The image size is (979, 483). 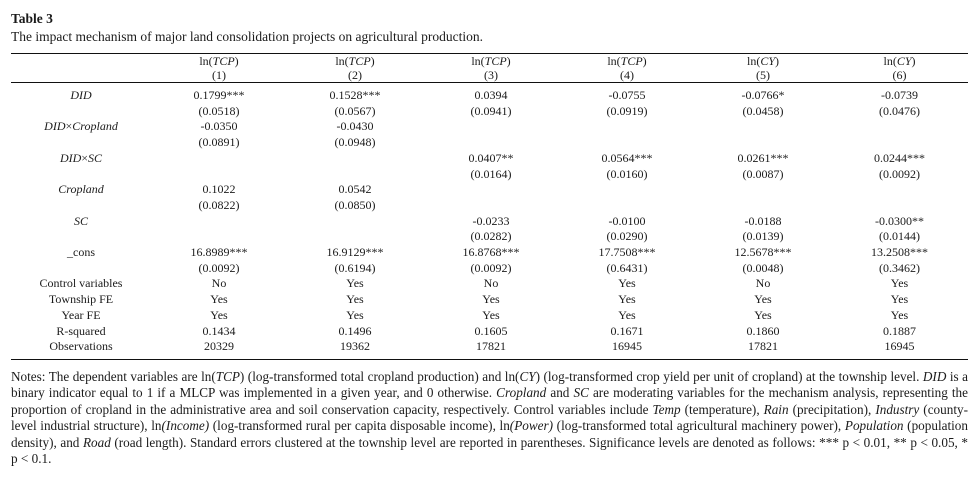 What do you see at coordinates (219, 346) in the screenshot?
I see `meta-cell: 20329` at bounding box center [219, 346].